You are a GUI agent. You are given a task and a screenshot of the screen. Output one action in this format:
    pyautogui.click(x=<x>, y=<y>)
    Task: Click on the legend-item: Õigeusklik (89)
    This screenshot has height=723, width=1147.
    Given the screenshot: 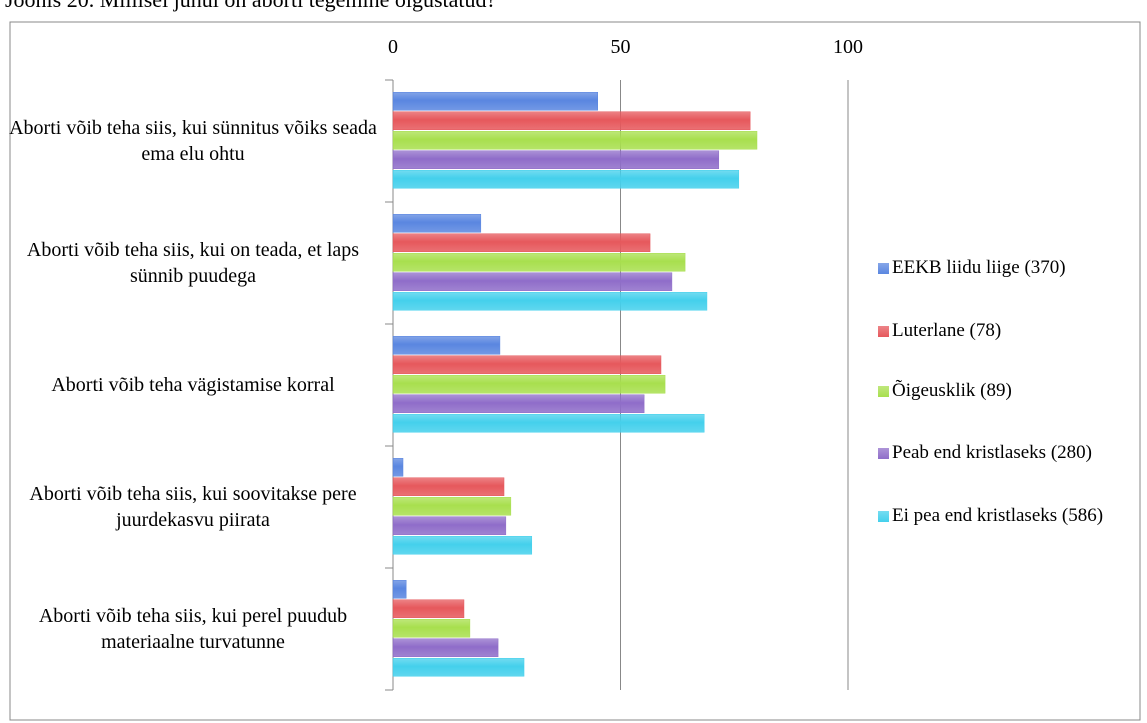 What is the action you would take?
    pyautogui.click(x=998, y=390)
    